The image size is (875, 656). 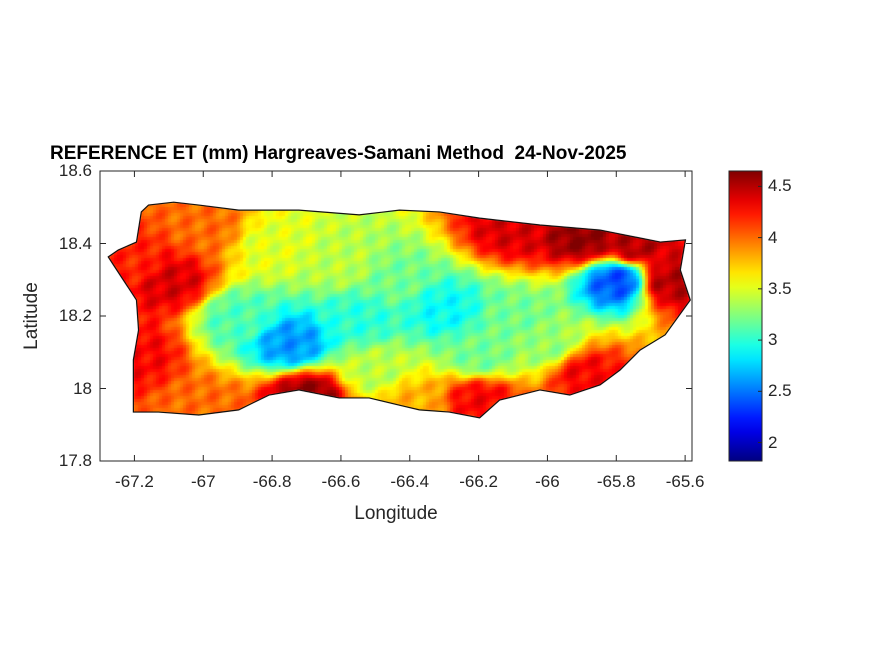 I want to click on x-tick-label: -66.6, so click(x=341, y=481).